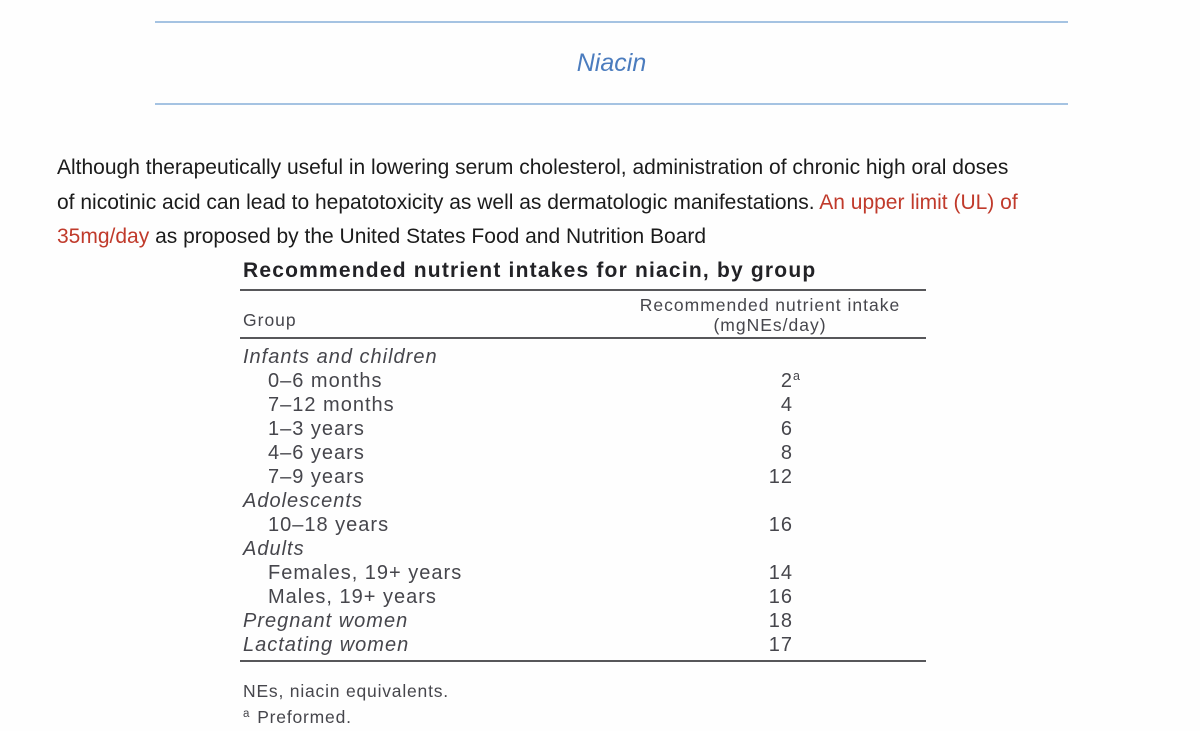  What do you see at coordinates (352, 597) in the screenshot?
I see `group-label: Males, 19+ years` at bounding box center [352, 597].